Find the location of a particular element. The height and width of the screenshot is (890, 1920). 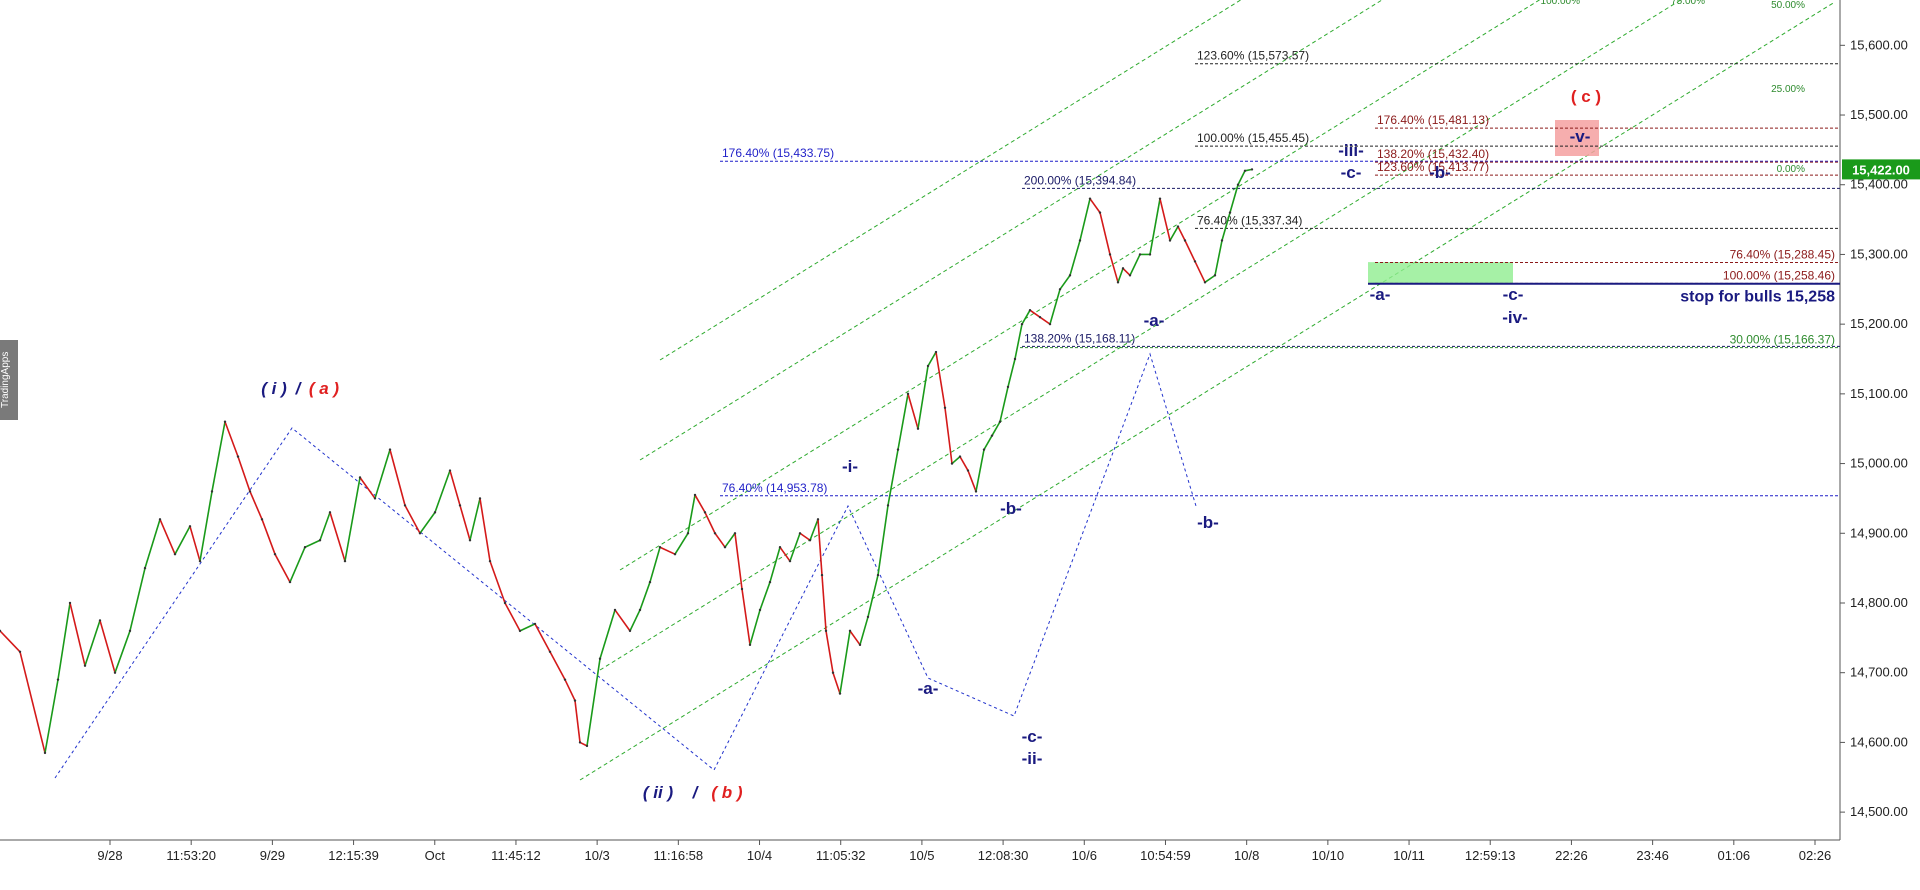

x-tick-label: 12:08:30 is located at coordinates (1003, 855).